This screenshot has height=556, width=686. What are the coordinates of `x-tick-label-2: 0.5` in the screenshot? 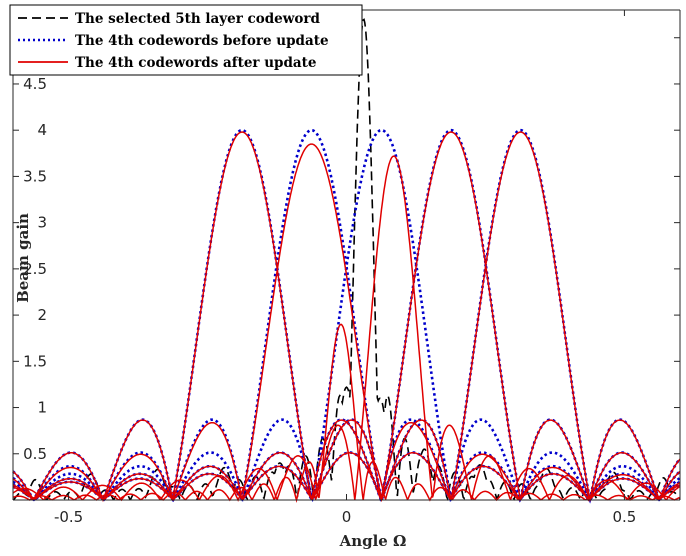 It's located at (624, 517).